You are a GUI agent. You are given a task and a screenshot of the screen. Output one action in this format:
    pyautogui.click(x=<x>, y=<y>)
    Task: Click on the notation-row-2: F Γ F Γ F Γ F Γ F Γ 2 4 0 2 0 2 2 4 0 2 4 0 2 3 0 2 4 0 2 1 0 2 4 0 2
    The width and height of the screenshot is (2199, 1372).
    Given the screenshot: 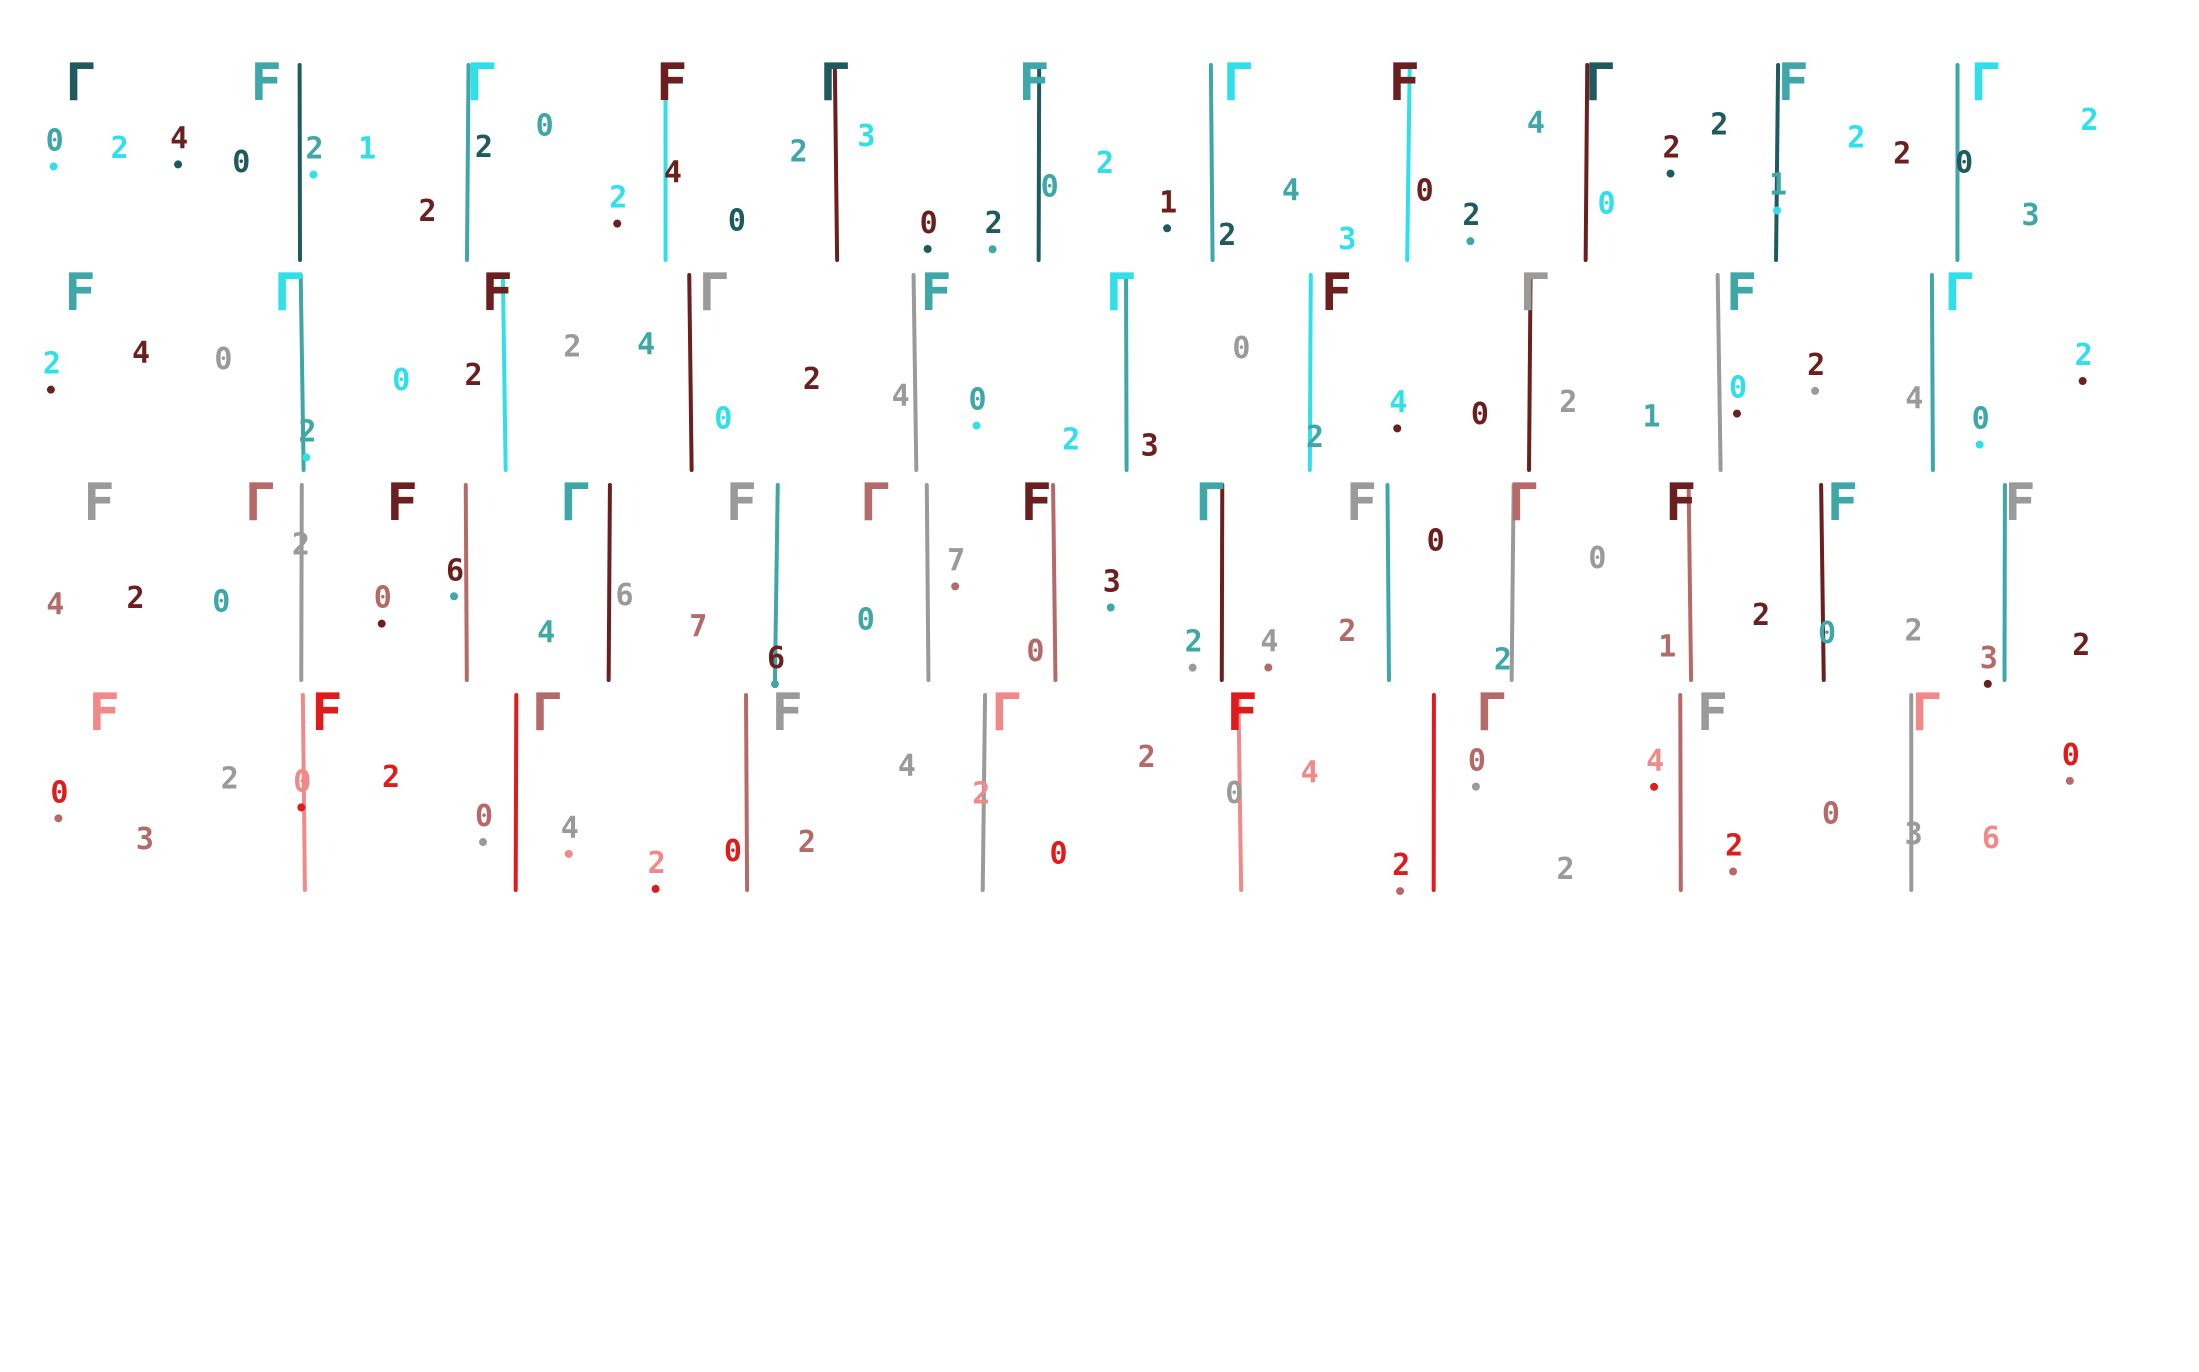 What is the action you would take?
    pyautogui.click(x=1068, y=367)
    